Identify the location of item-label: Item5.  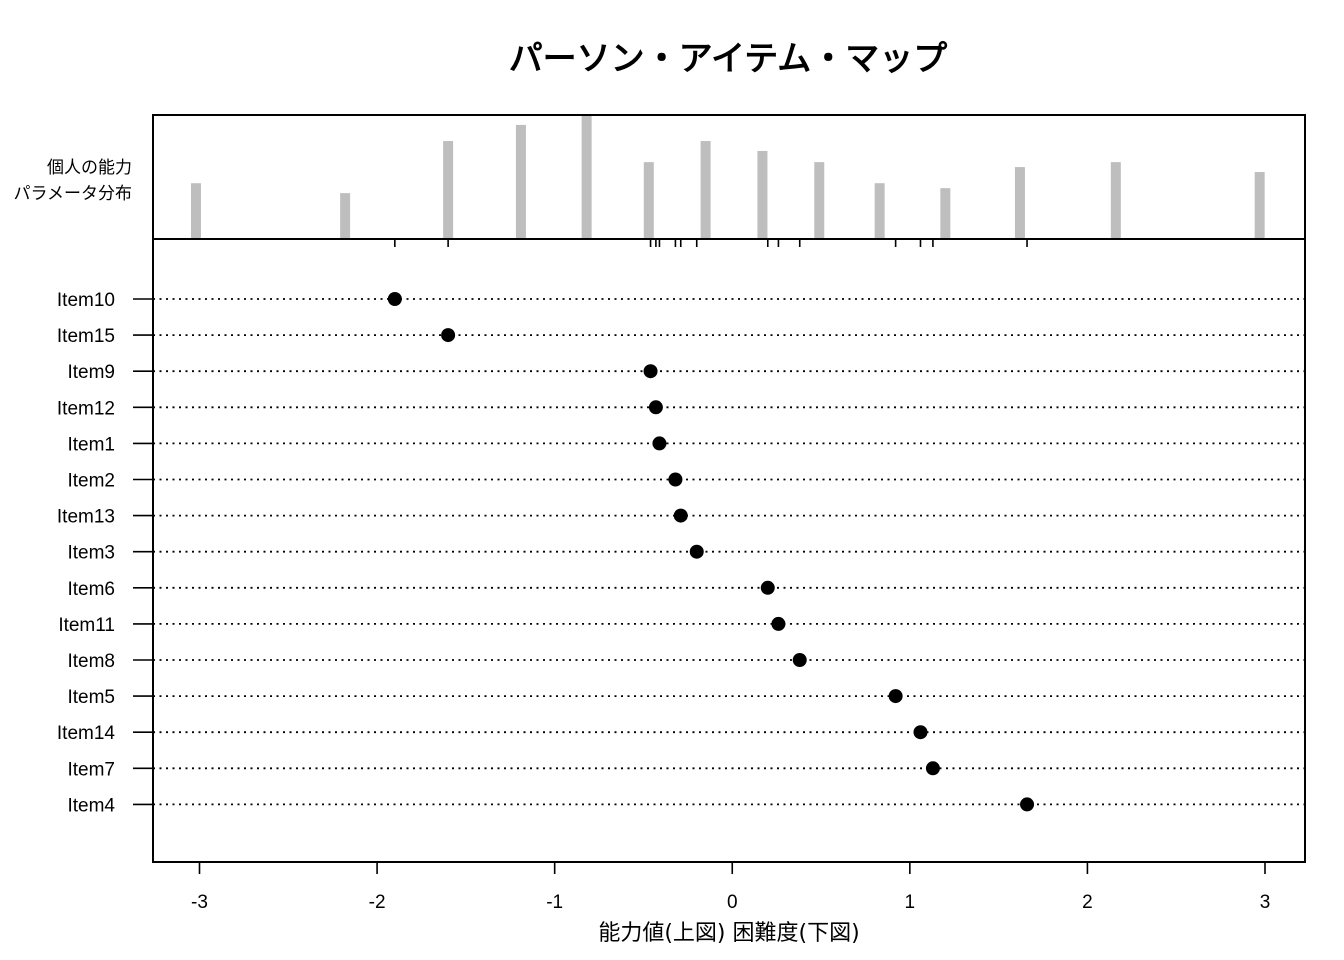
(91, 697).